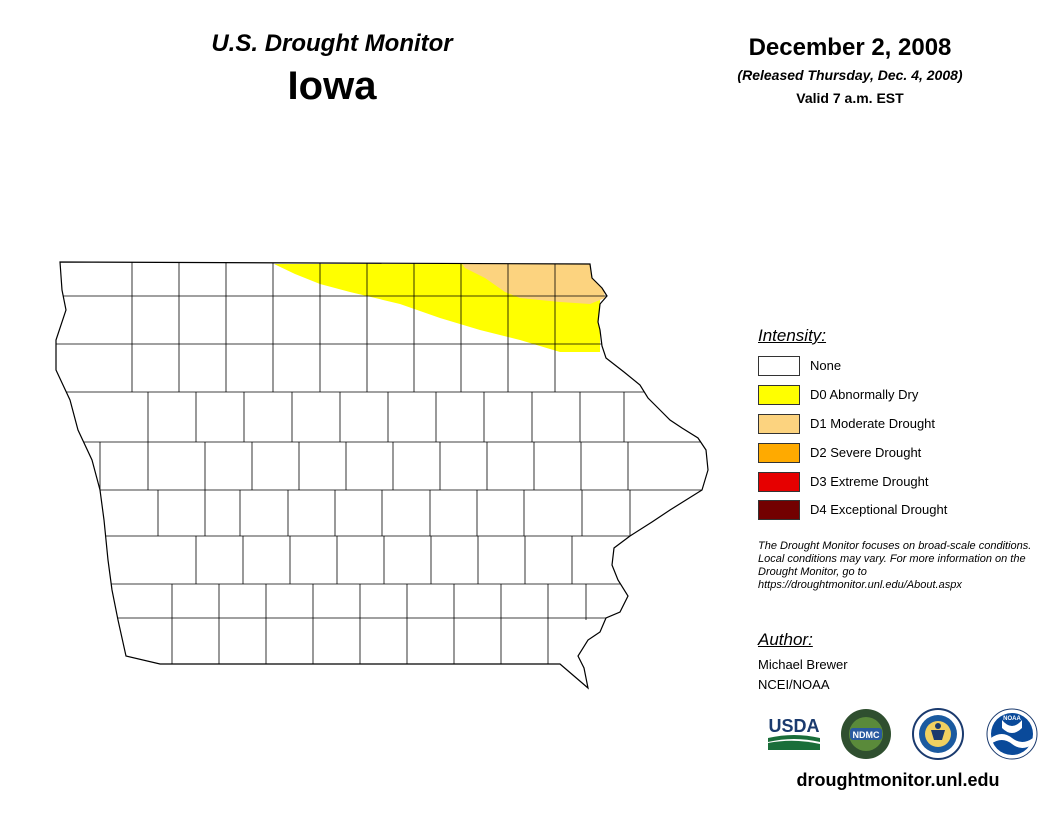 The height and width of the screenshot is (816, 1056). What do you see at coordinates (879, 509) in the screenshot?
I see `legend-label: D4 Exceptional Drought` at bounding box center [879, 509].